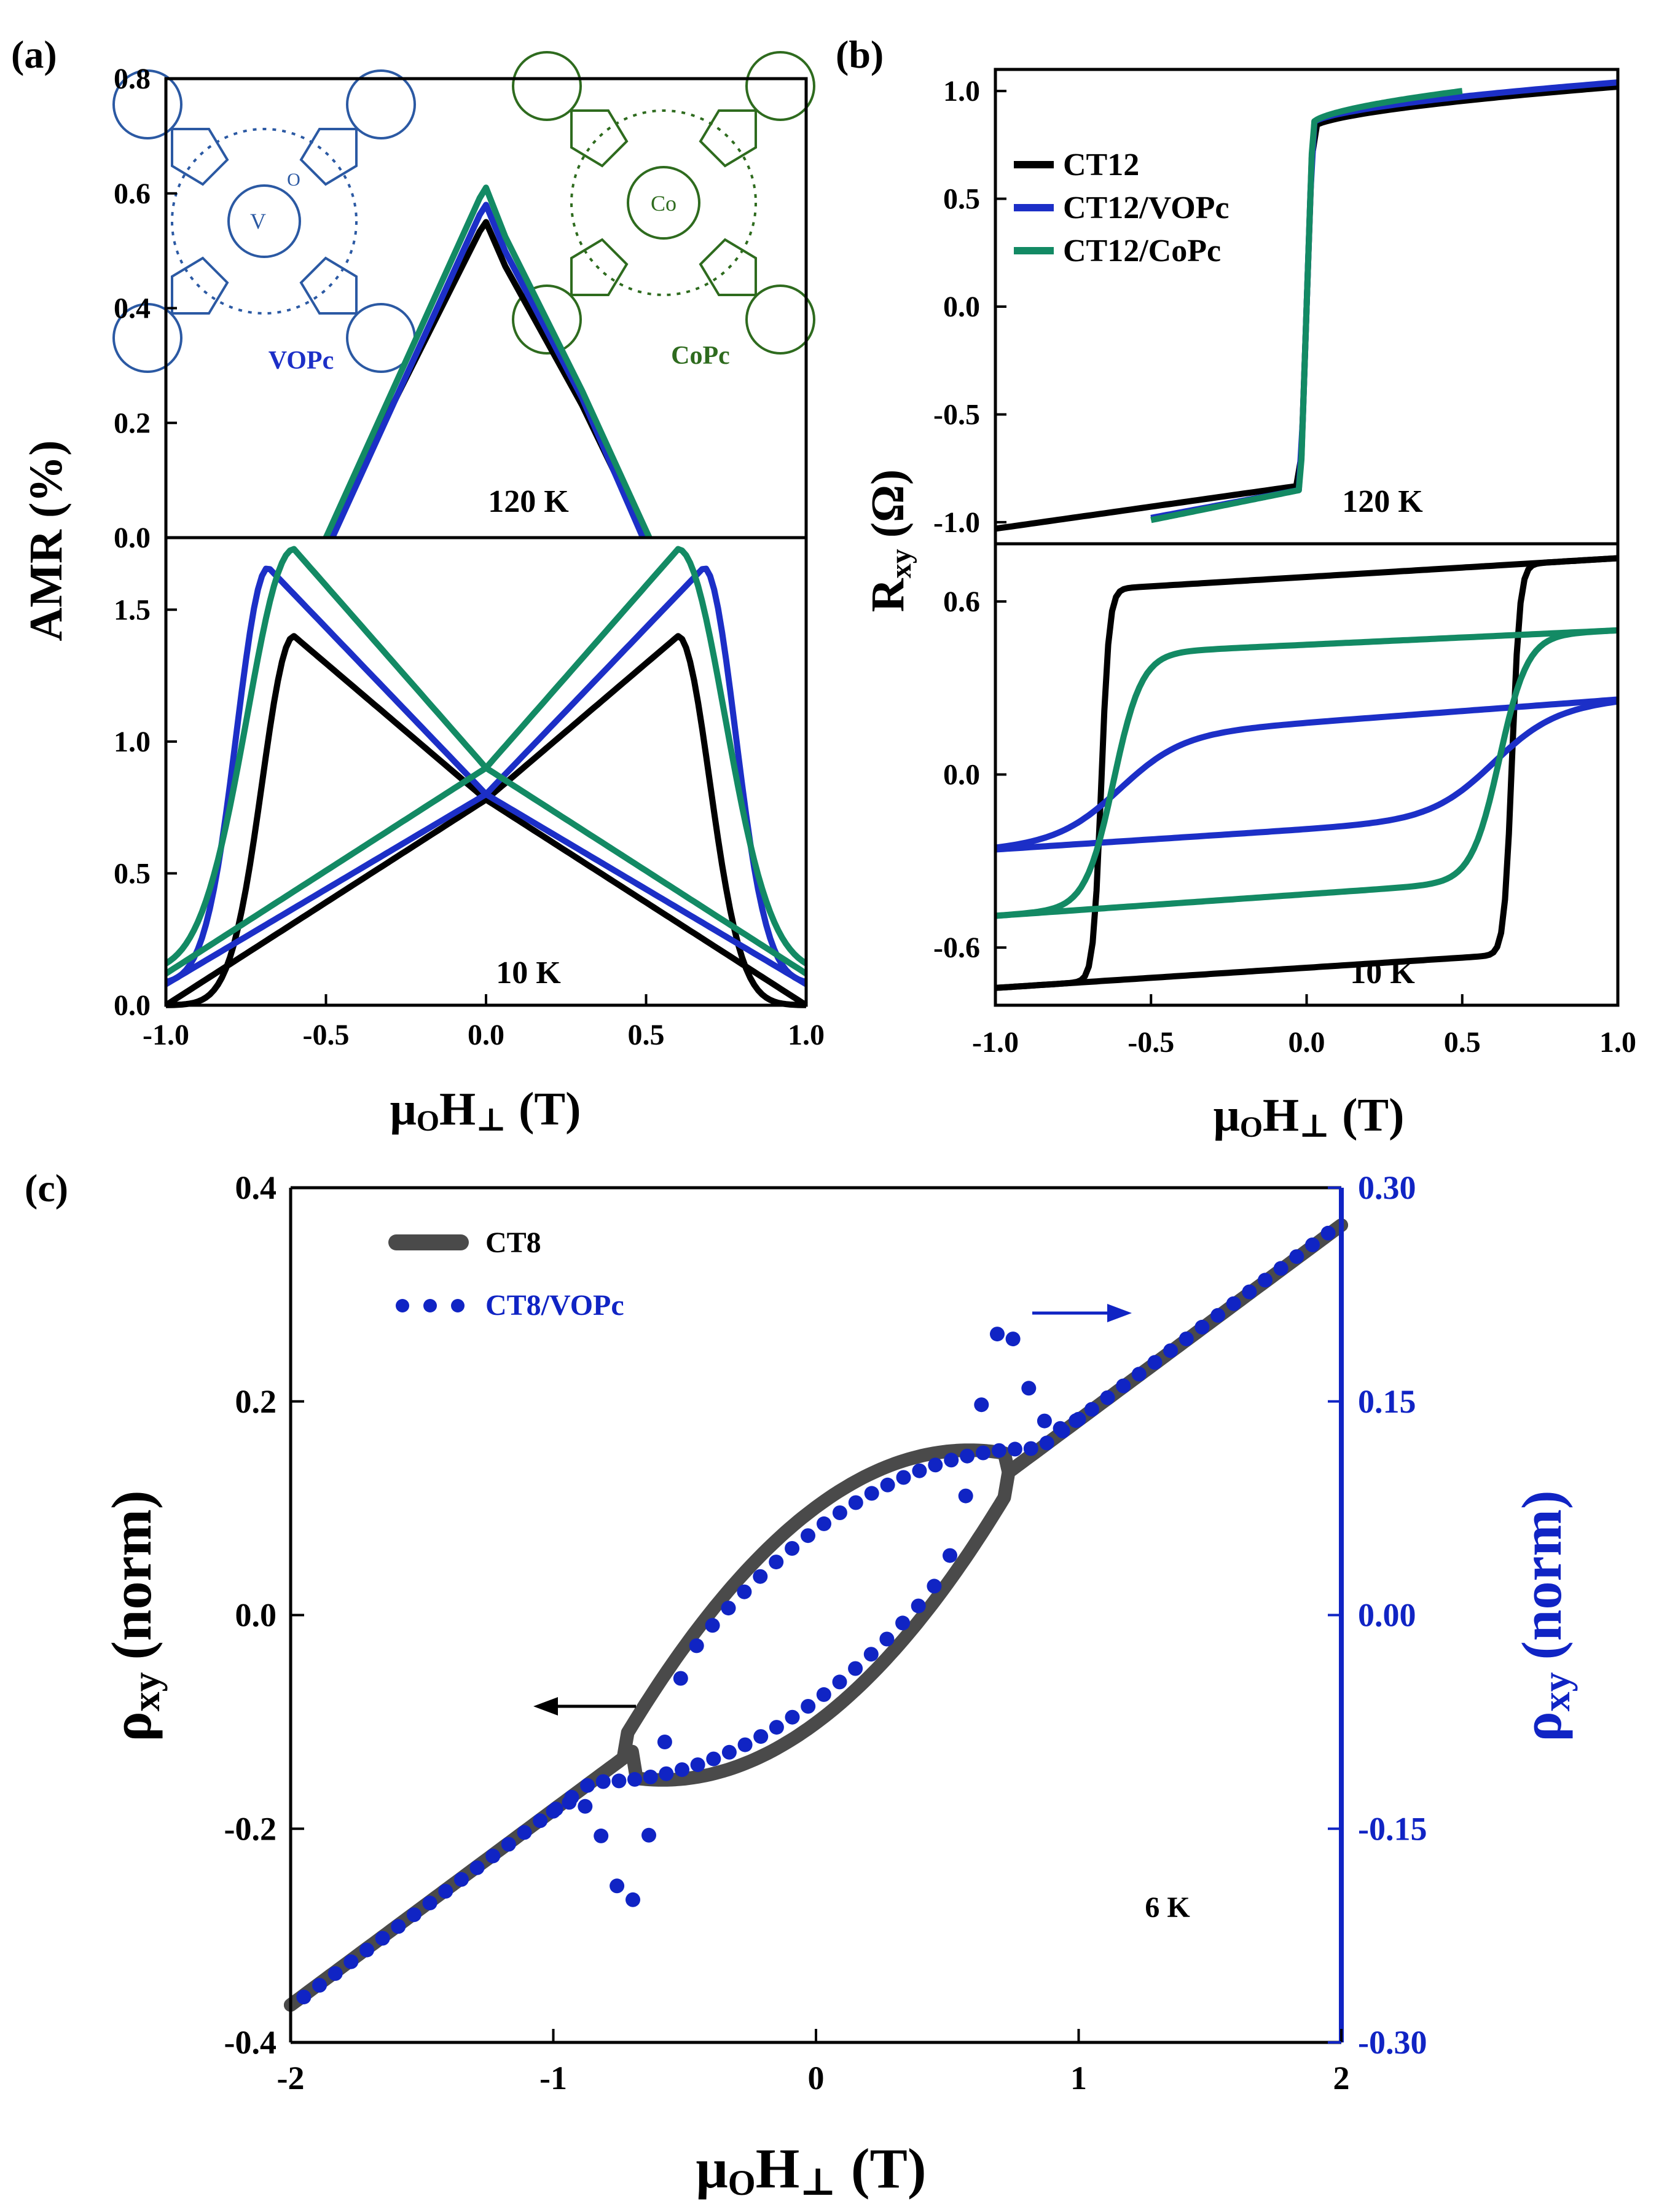 Image resolution: width=1659 pixels, height=2212 pixels. I want to click on c-xtick-label: -2, so click(291, 2078).